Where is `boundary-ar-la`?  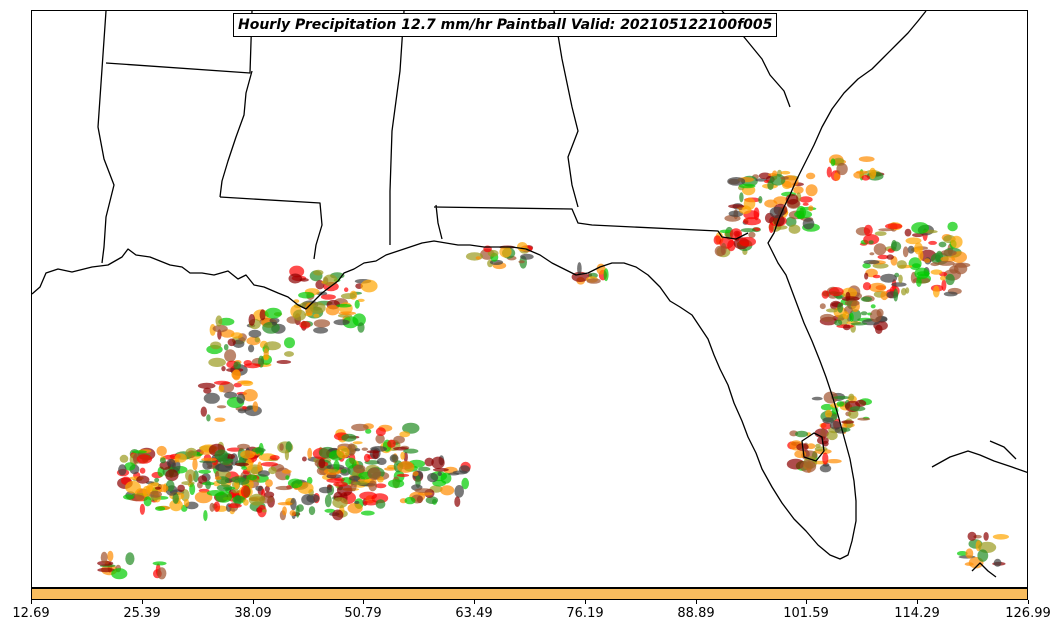 boundary-ar-la is located at coordinates (179, 42).